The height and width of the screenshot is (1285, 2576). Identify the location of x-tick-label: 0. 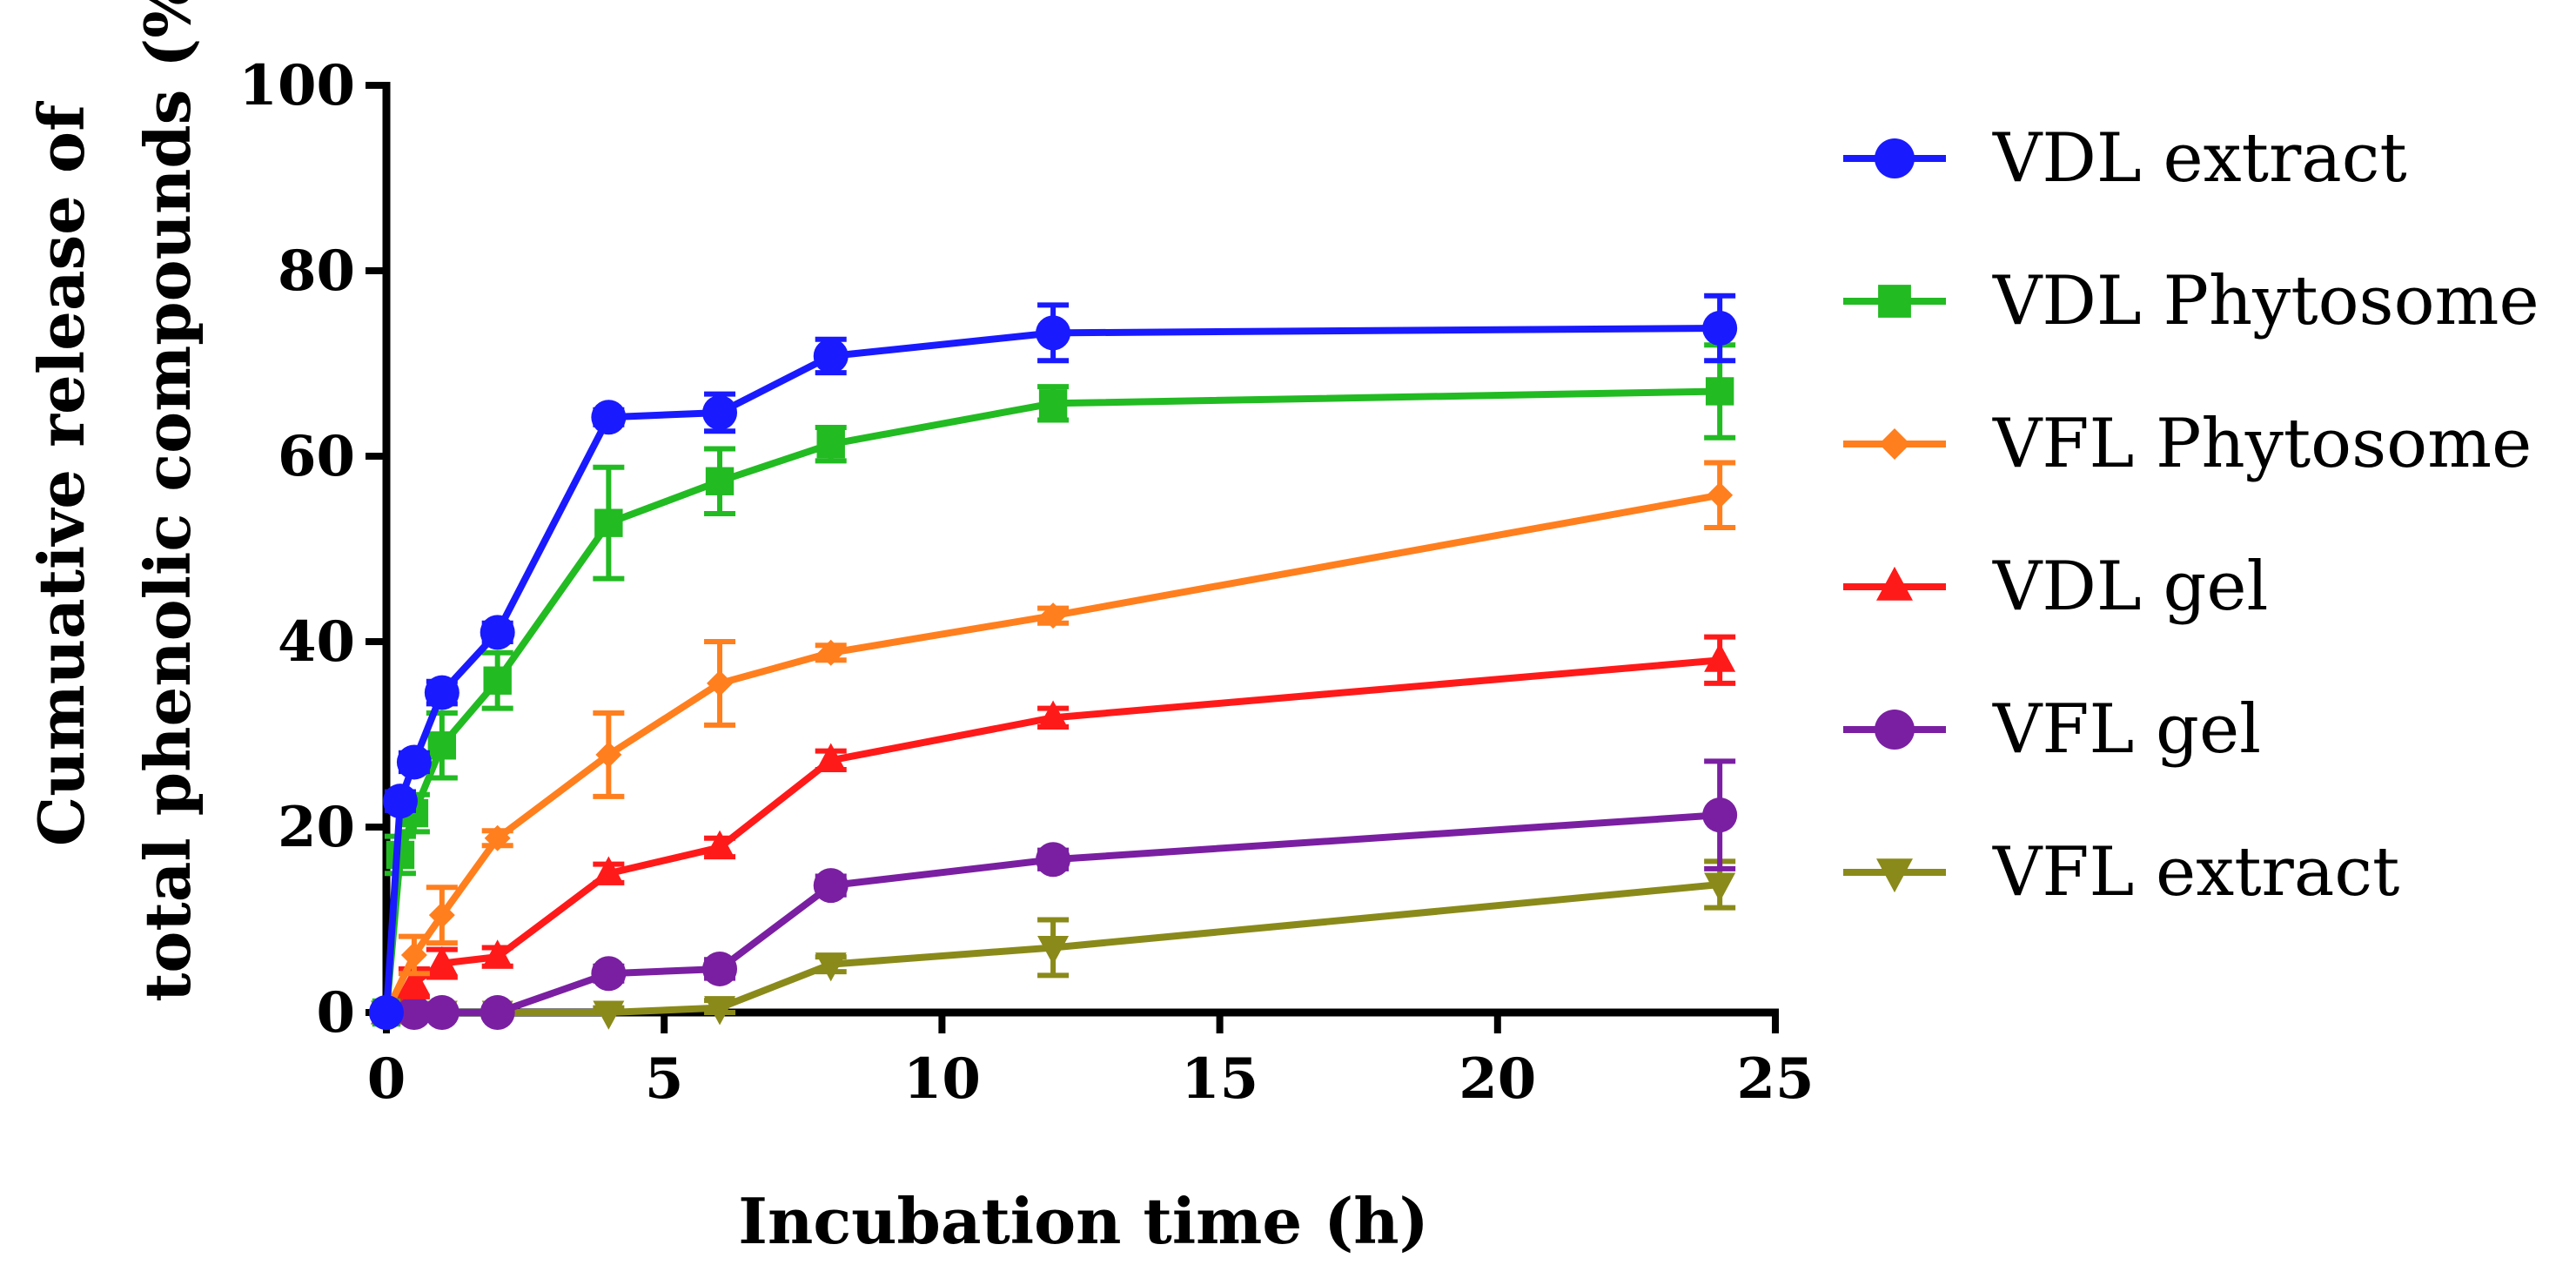
(387, 1079).